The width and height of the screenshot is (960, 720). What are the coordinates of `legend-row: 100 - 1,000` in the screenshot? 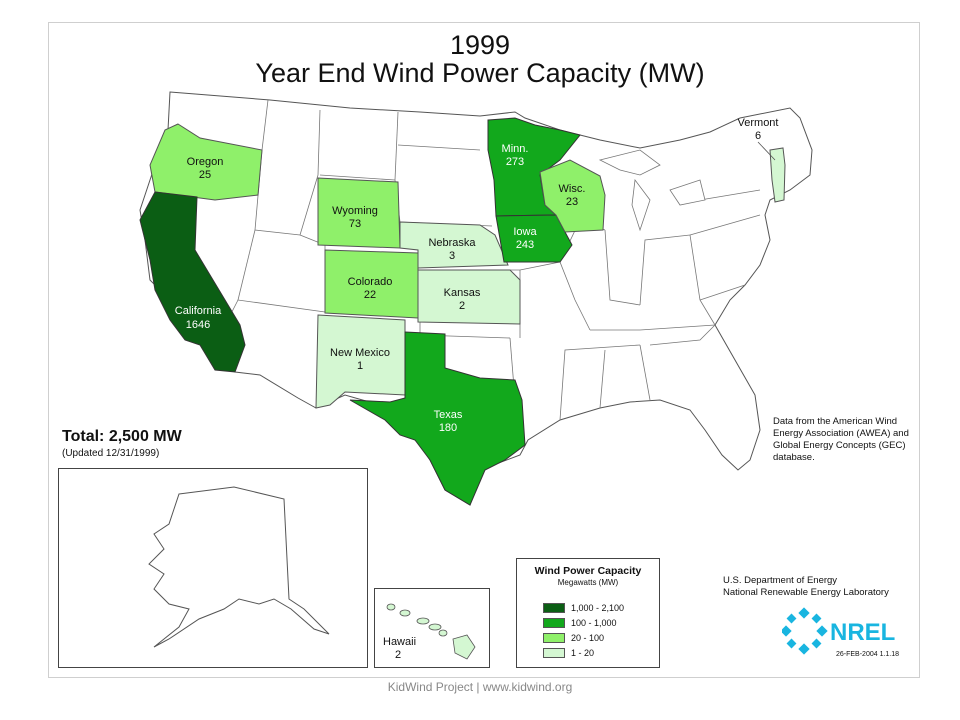 It's located at (599, 623).